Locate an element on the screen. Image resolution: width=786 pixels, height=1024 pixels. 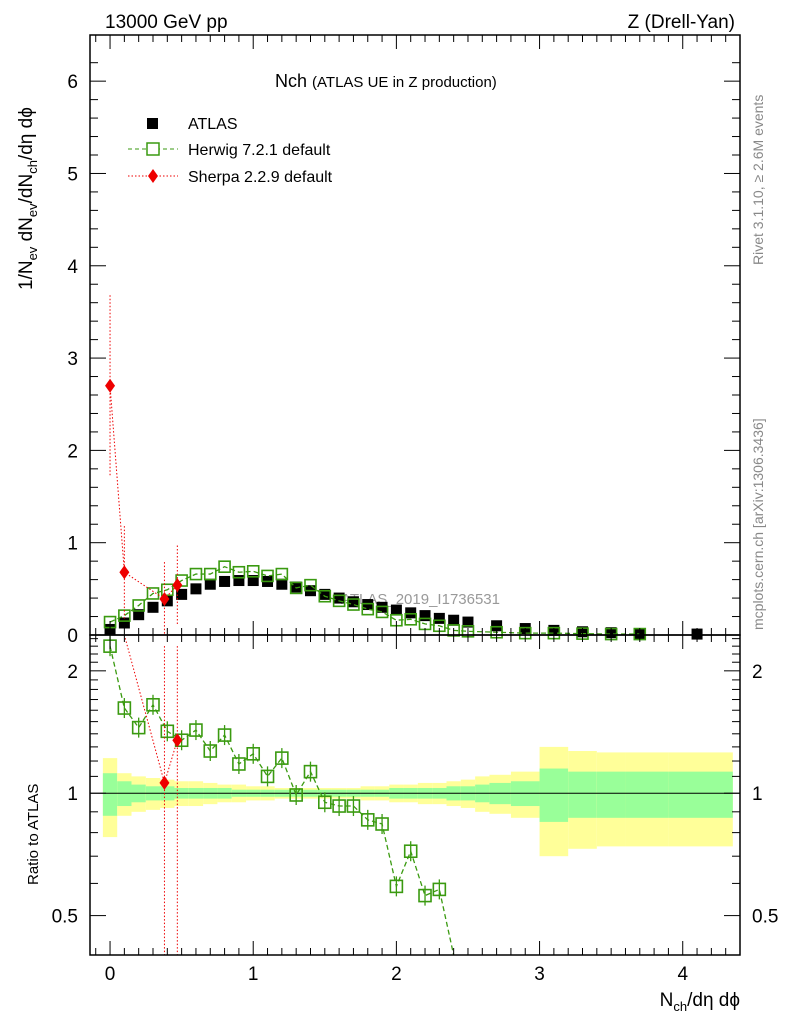
y-axis-label: 1/Nev dNev/dNch/dη dϕ is located at coordinates (28, 198).